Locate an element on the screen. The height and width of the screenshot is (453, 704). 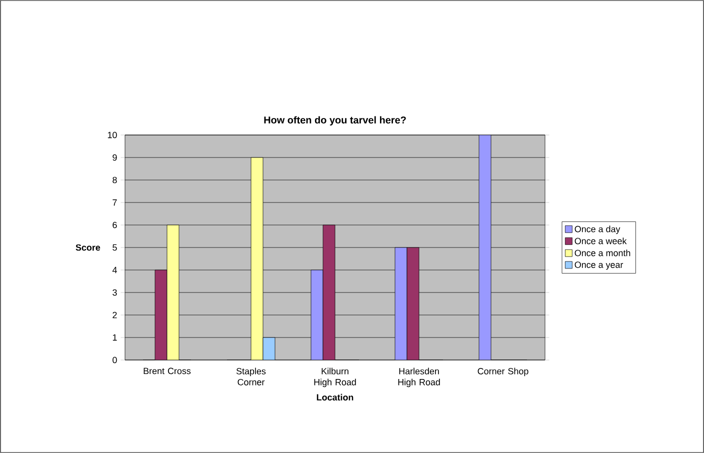
y-tick-label: 10 is located at coordinates (112, 135).